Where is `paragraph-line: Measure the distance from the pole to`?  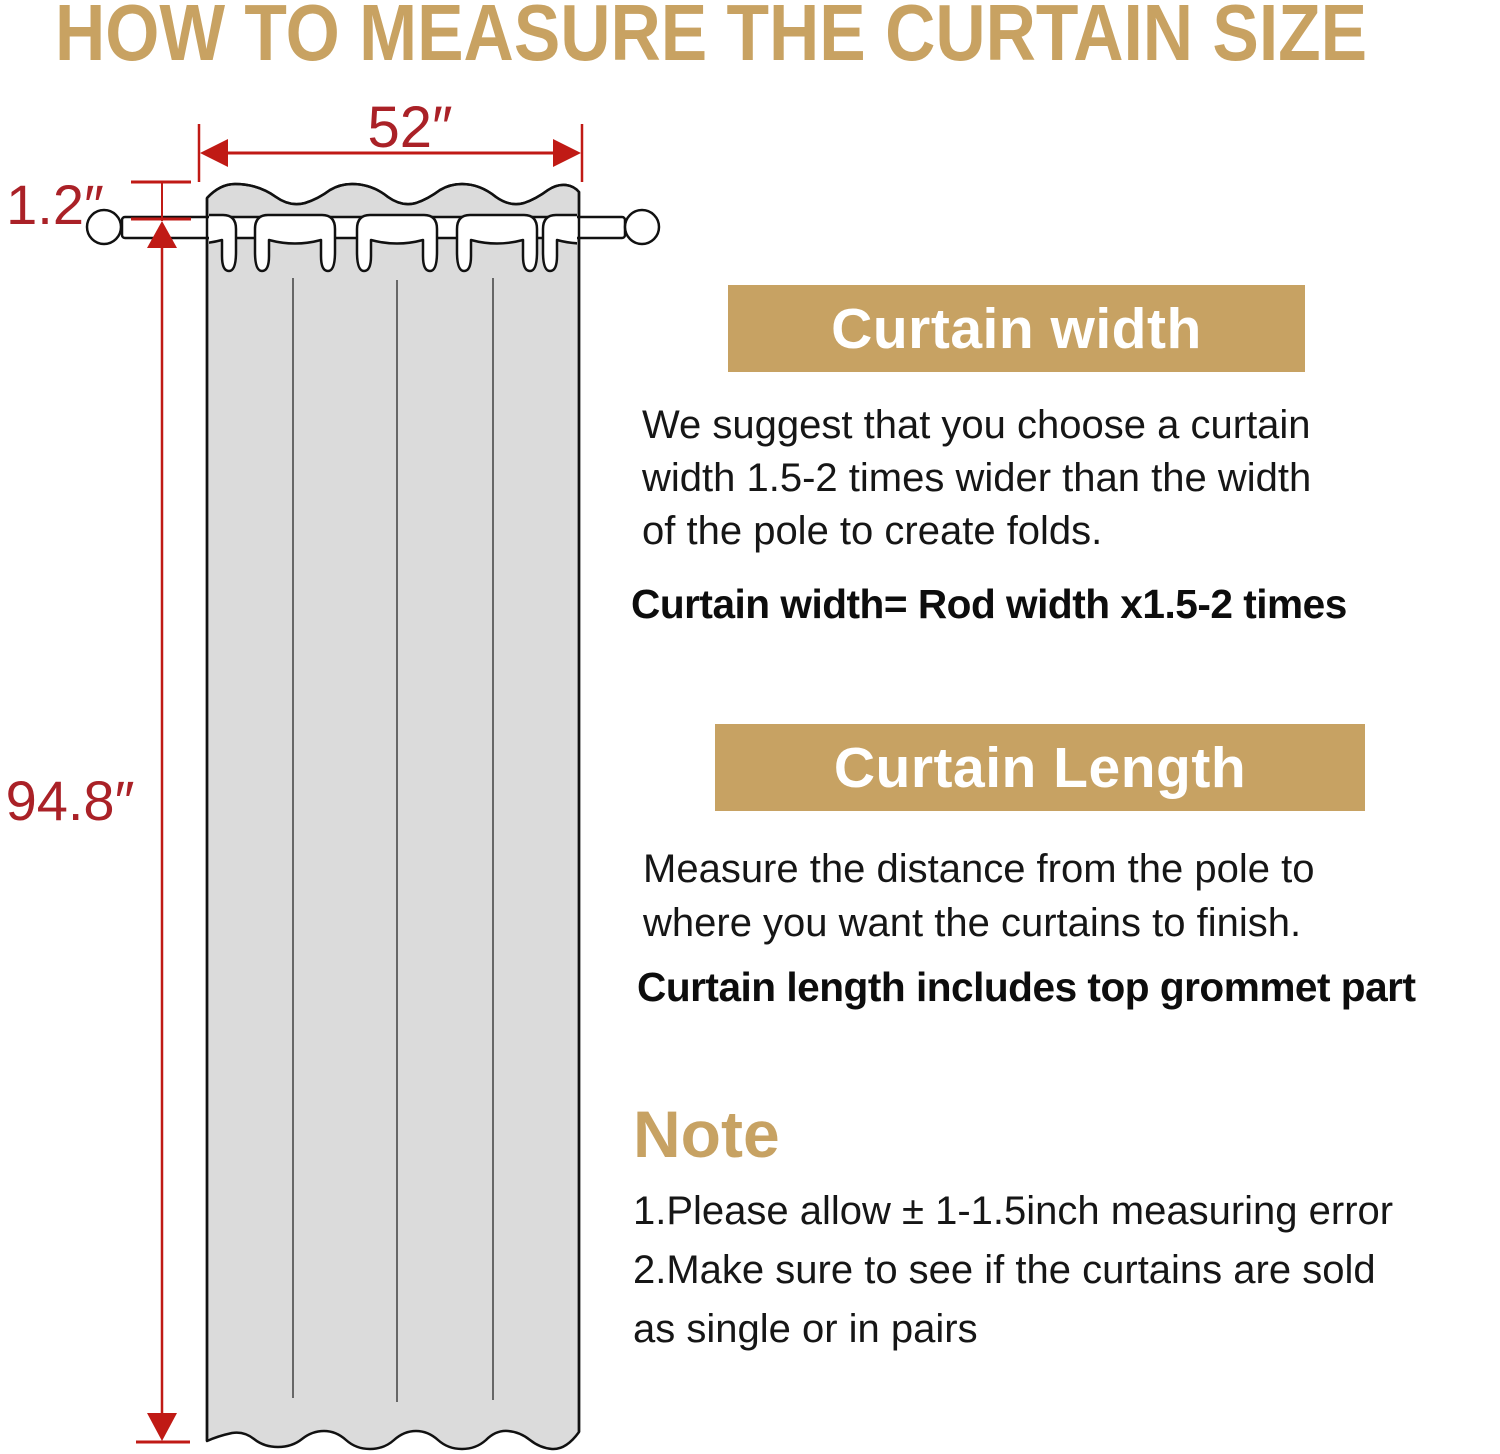
paragraph-line: Measure the distance from the pole to is located at coordinates (979, 869).